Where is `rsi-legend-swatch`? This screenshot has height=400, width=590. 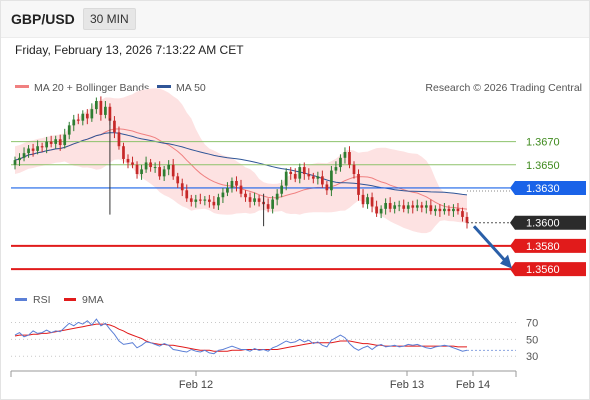 rsi-legend-swatch is located at coordinates (21, 299).